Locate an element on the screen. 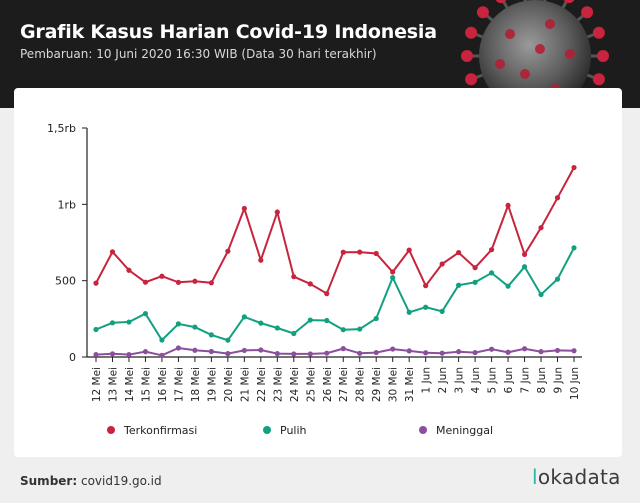 The height and width of the screenshot is (503, 640). x-tick-label: 9 Jun is located at coordinates (559, 380).